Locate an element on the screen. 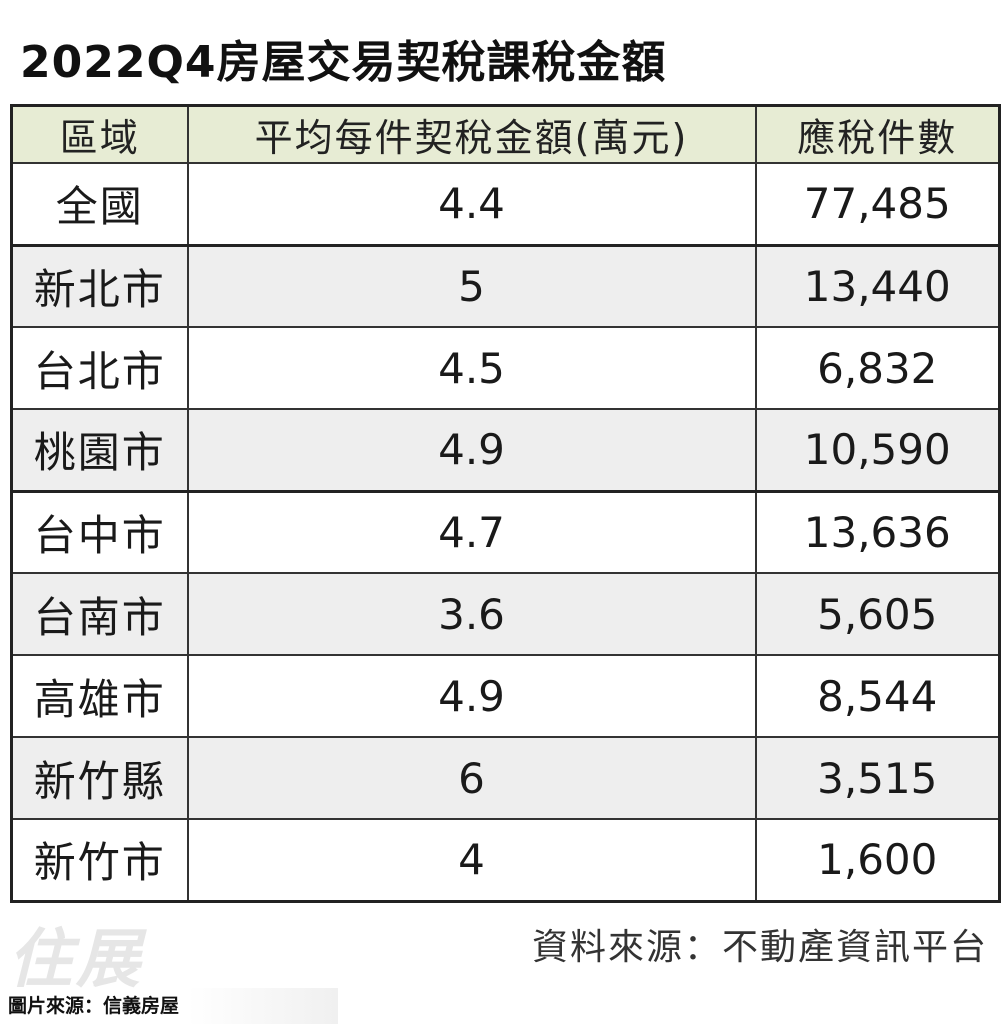  cell-region: 桃園市 is located at coordinates (99, 450).